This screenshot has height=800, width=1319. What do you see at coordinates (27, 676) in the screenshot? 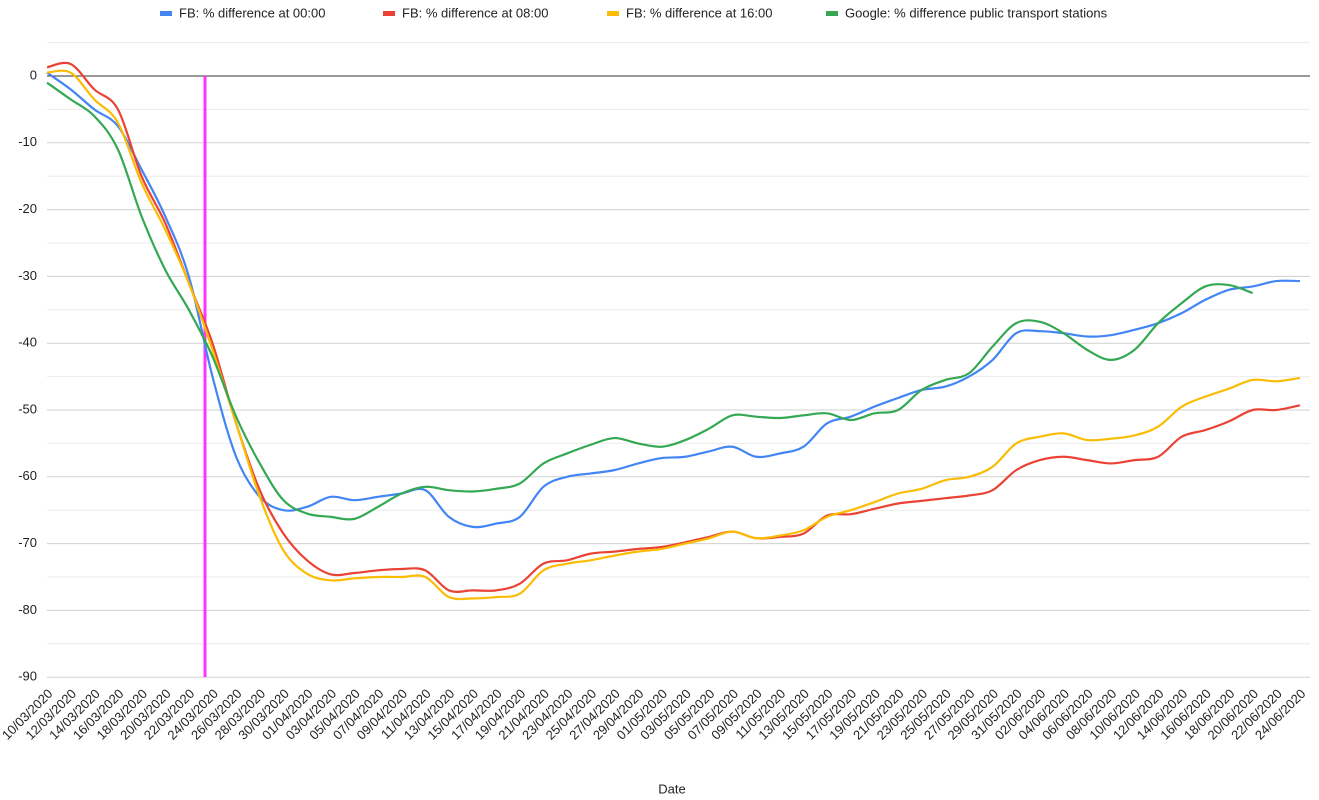
I see `y-tick-label: -90` at bounding box center [27, 676].